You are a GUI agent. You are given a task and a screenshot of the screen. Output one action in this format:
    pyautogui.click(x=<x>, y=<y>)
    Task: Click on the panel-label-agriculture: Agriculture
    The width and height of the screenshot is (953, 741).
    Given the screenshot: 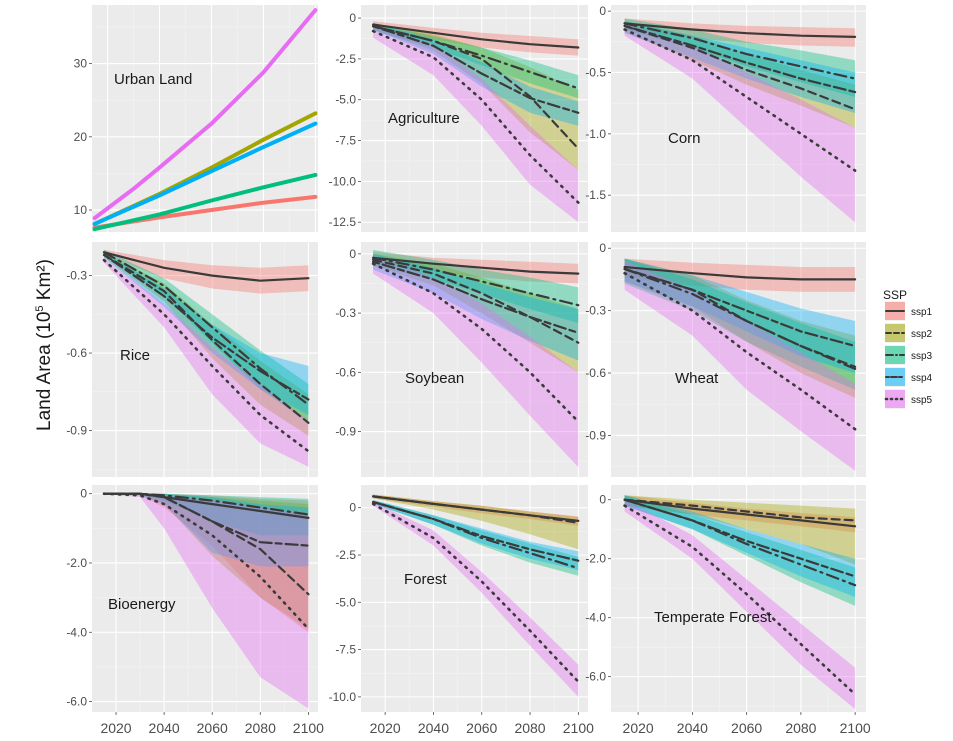 What is the action you would take?
    pyautogui.click(x=424, y=118)
    